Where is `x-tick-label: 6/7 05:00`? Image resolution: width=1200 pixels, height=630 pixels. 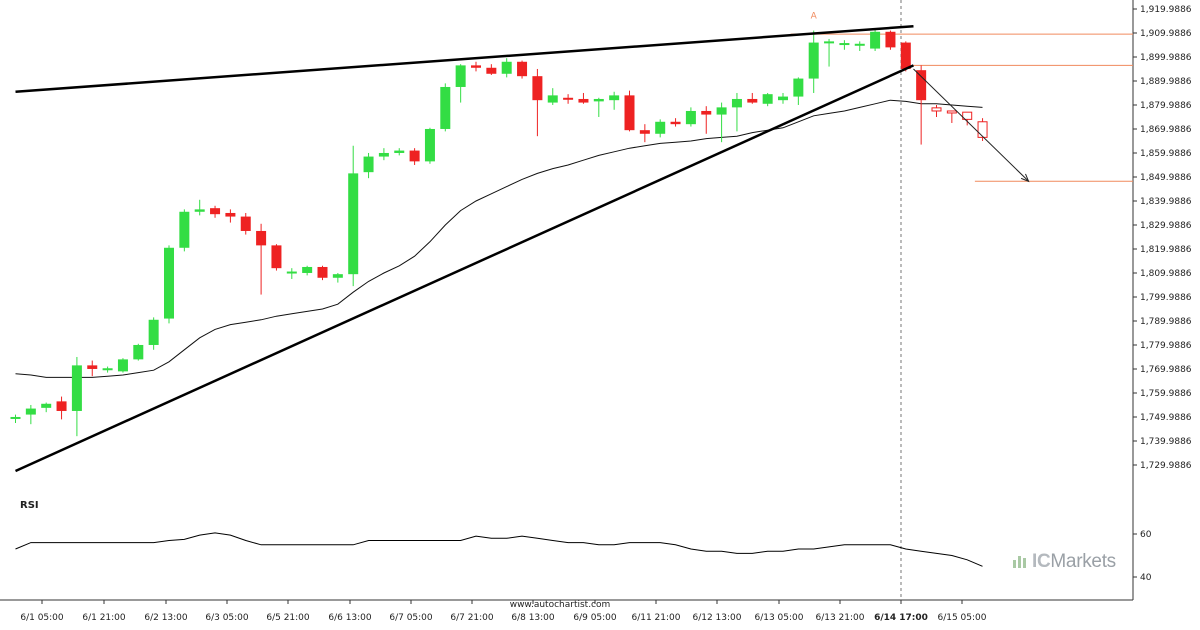 x-tick-label: 6/7 05:00 is located at coordinates (411, 618).